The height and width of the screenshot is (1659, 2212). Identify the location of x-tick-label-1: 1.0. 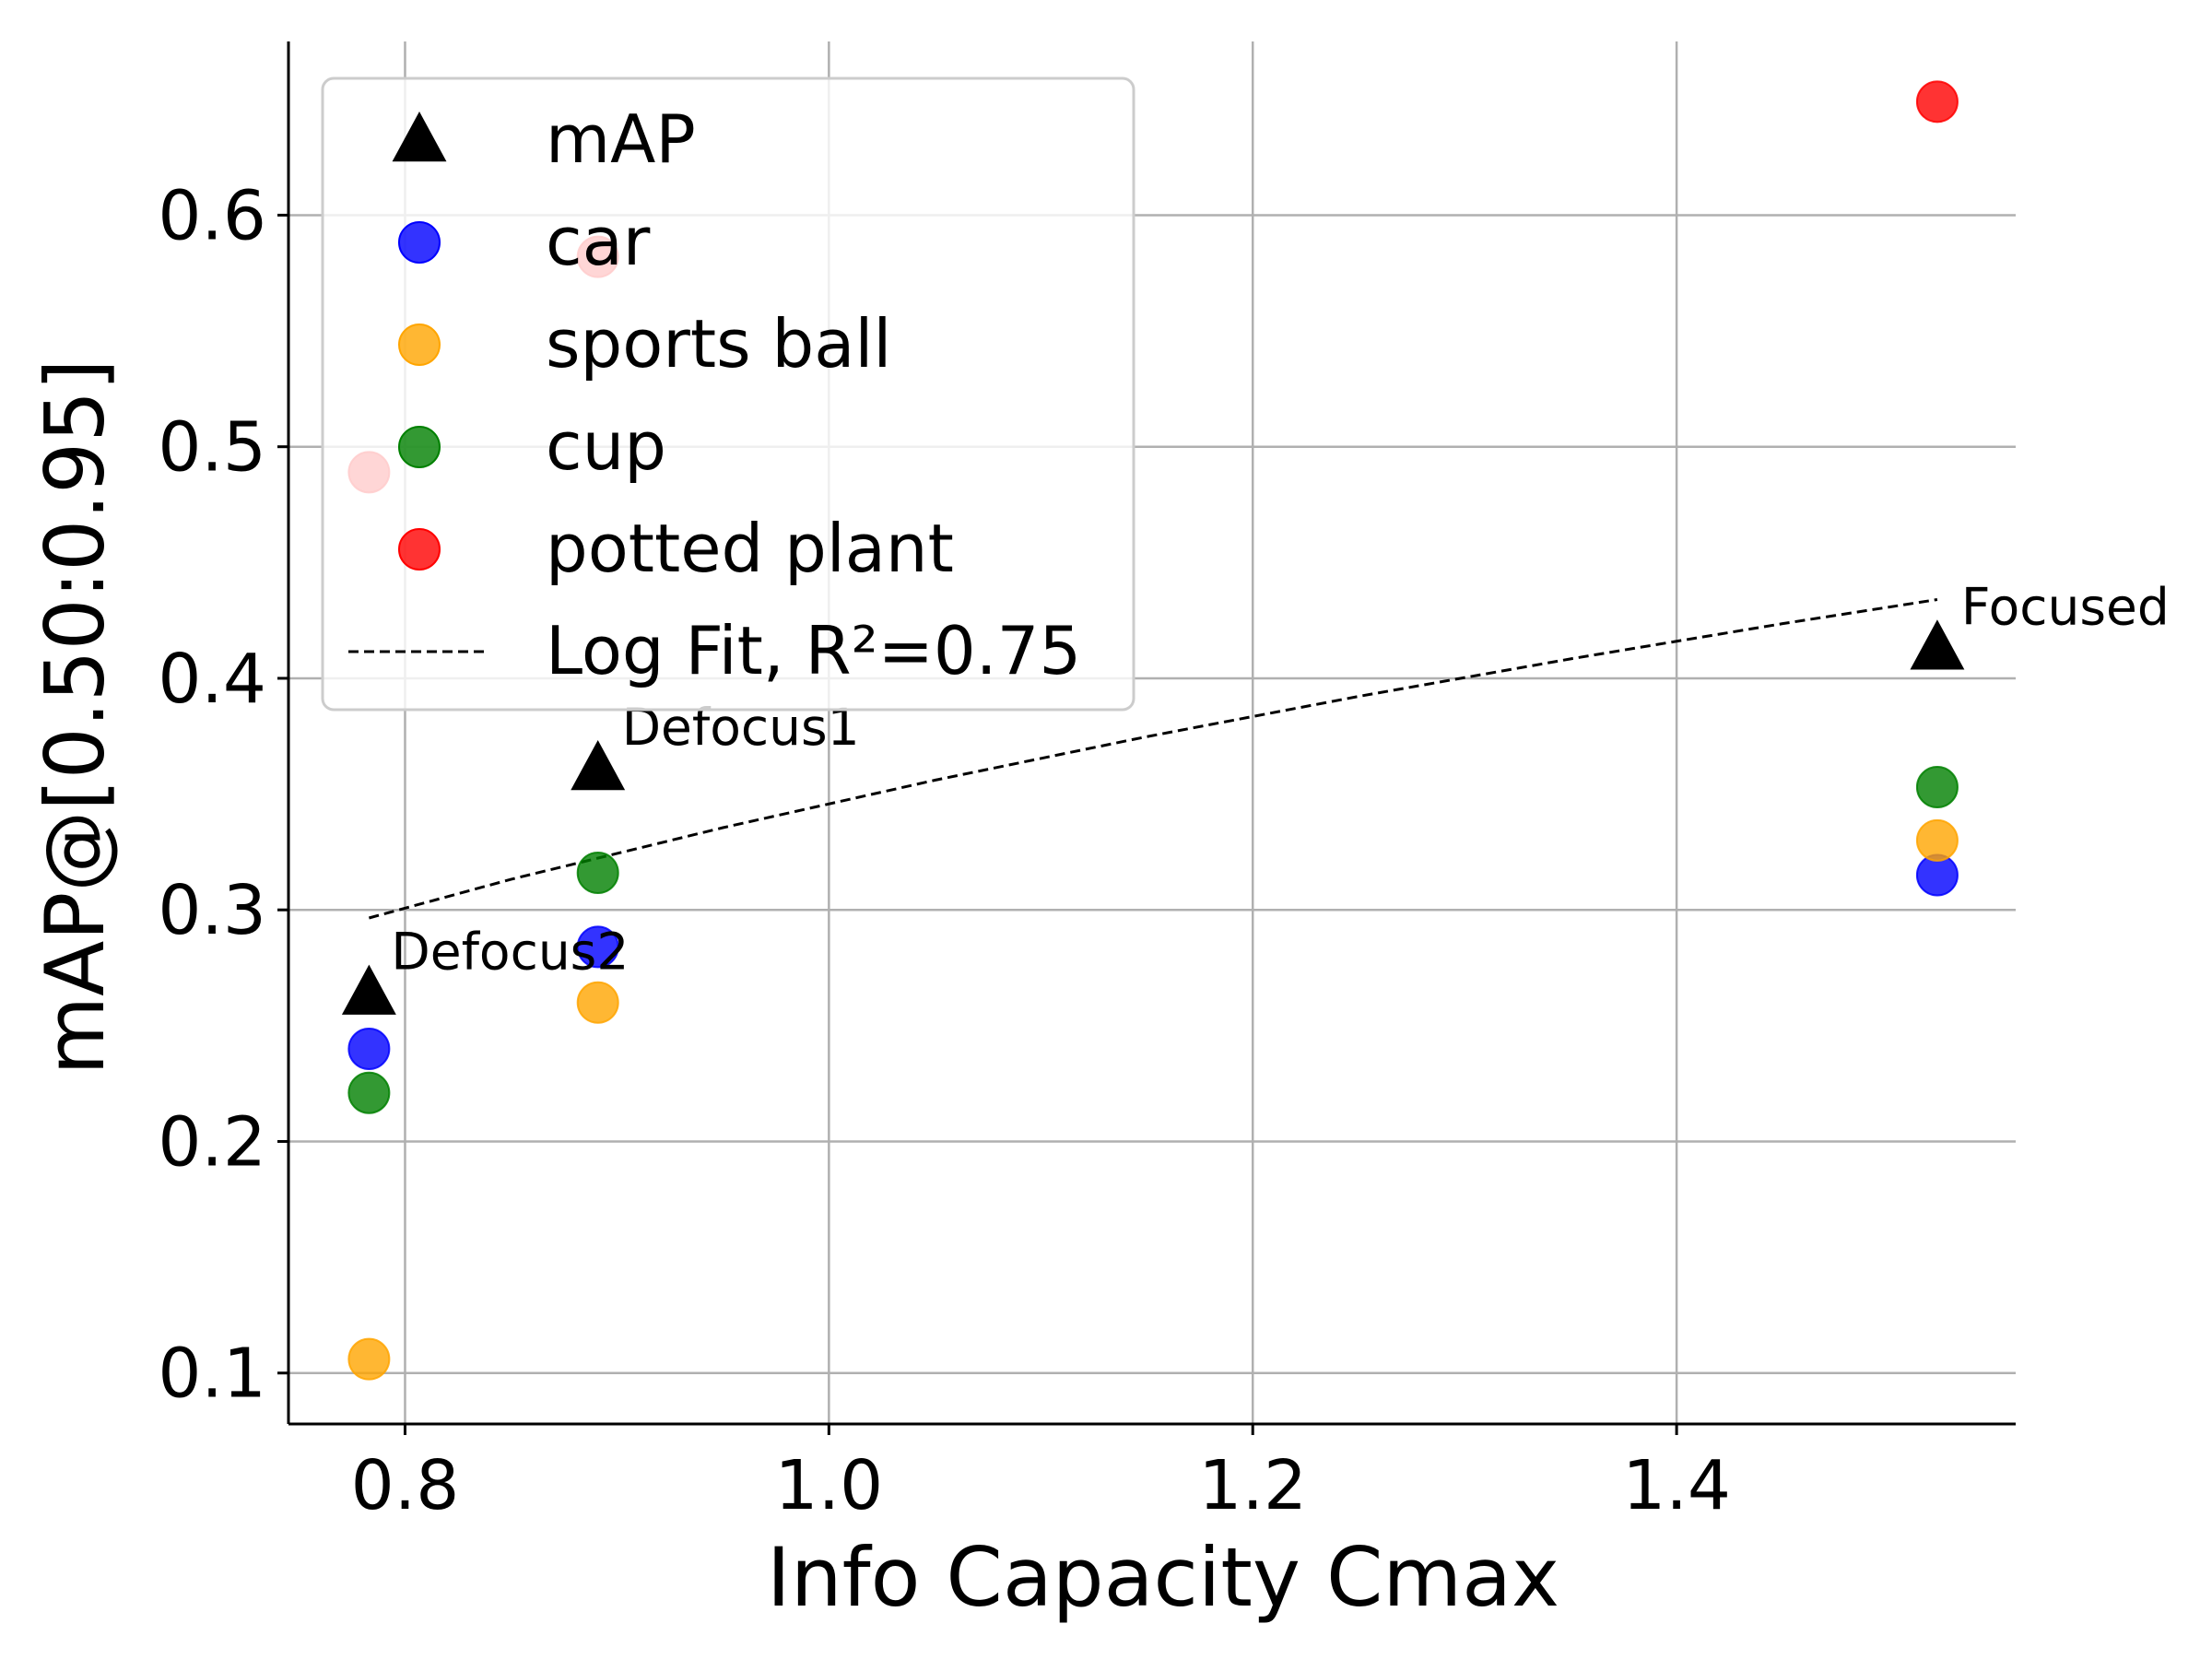
(828, 1485).